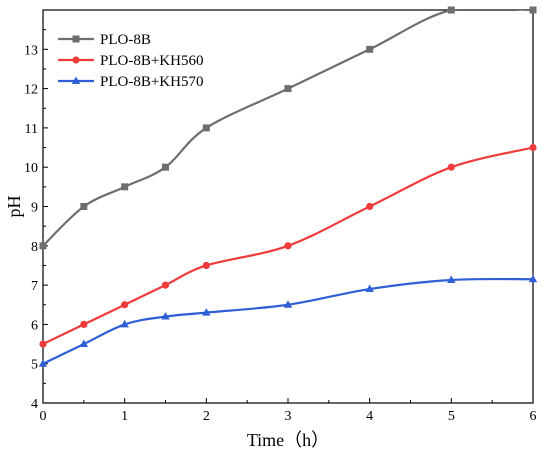 This screenshot has width=550, height=457. Describe the element at coordinates (31, 50) in the screenshot. I see `y-tick-label: 13` at that location.